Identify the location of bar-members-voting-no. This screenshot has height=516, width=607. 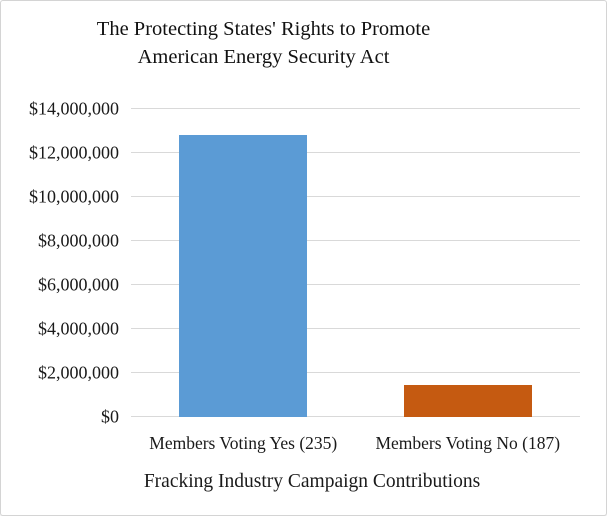
(467, 401).